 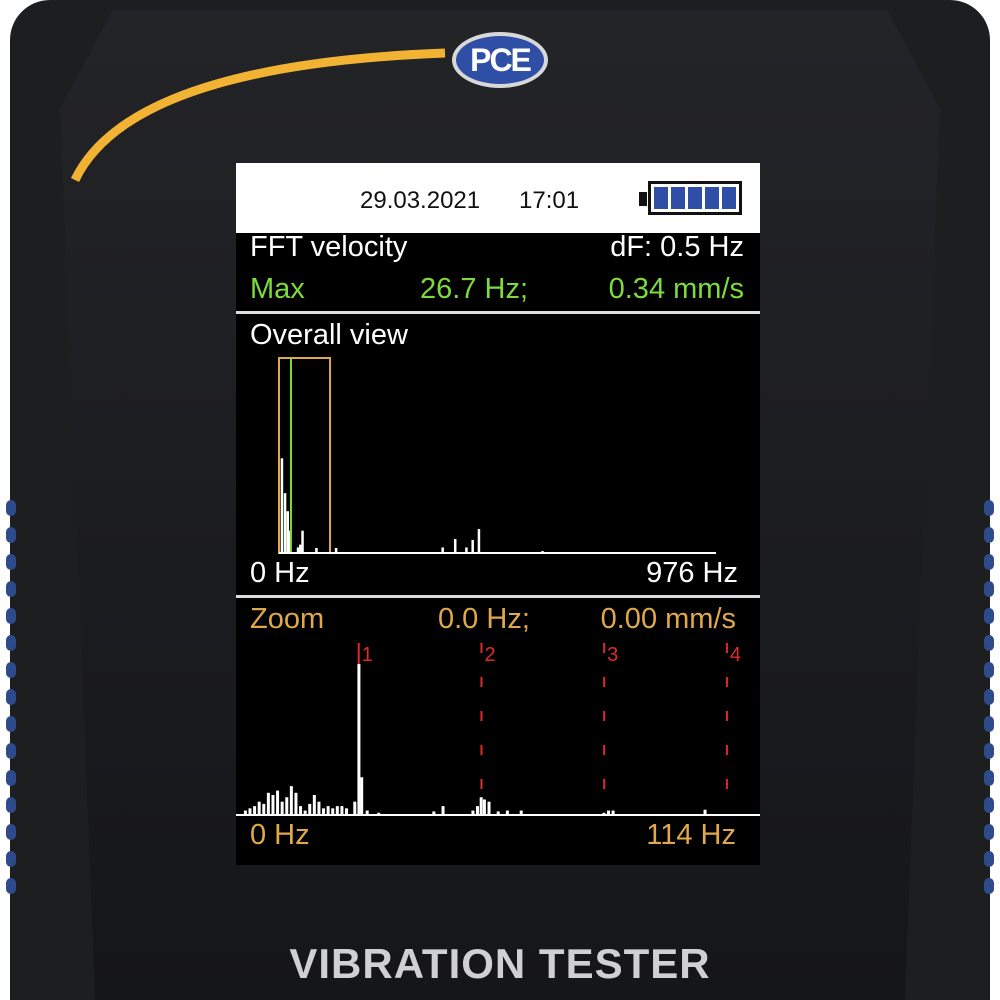 What do you see at coordinates (11, 710) in the screenshot?
I see `left-grip` at bounding box center [11, 710].